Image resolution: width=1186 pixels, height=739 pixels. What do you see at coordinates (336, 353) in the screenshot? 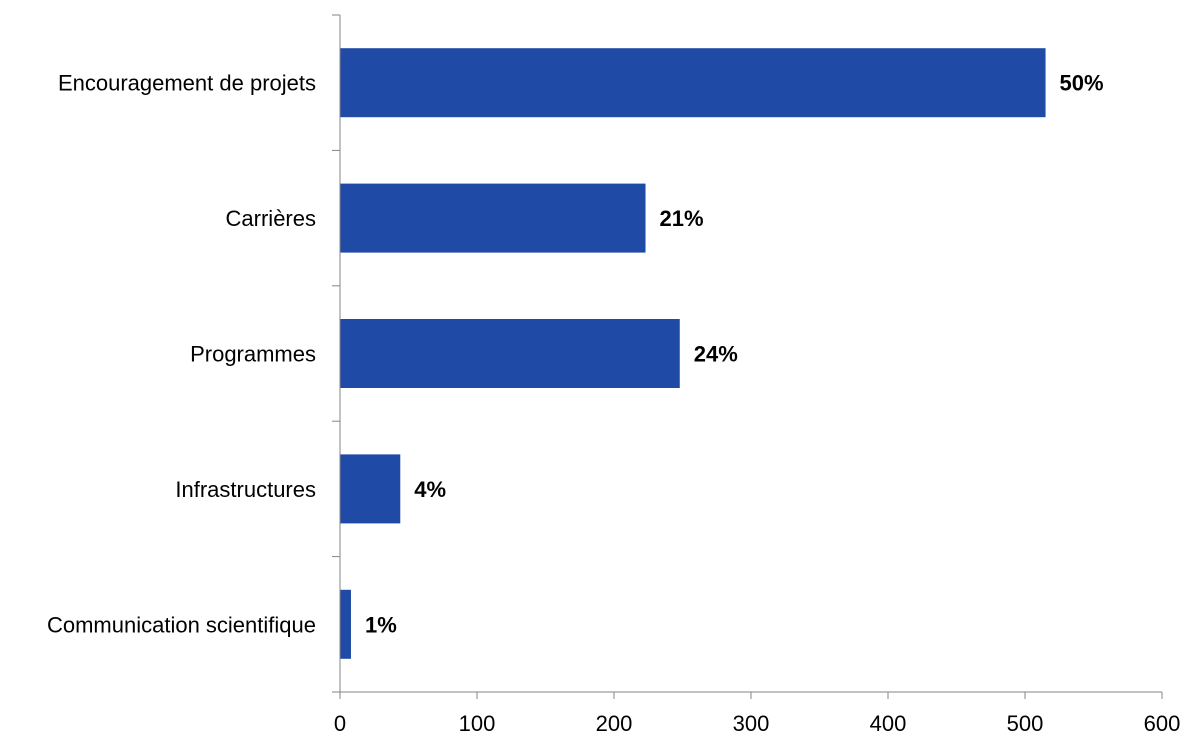
I see `y-axis-ticks-group` at bounding box center [336, 353].